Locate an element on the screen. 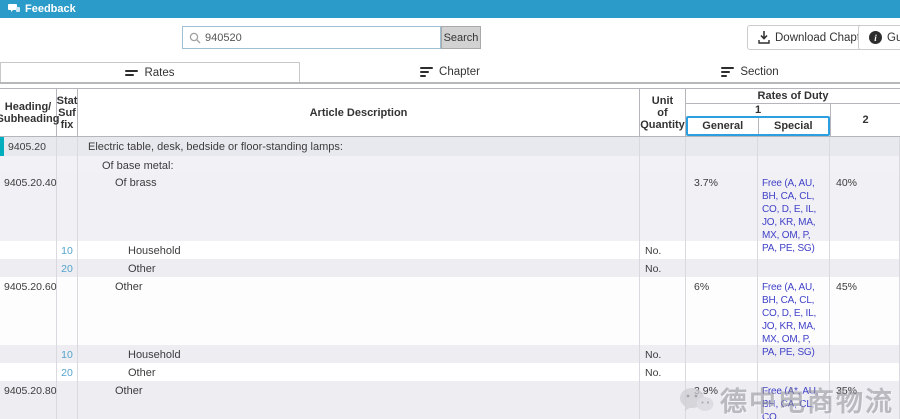 Image resolution: width=900 pixels, height=419 pixels. heading-cell: 9405.20.80 is located at coordinates (28, 400).